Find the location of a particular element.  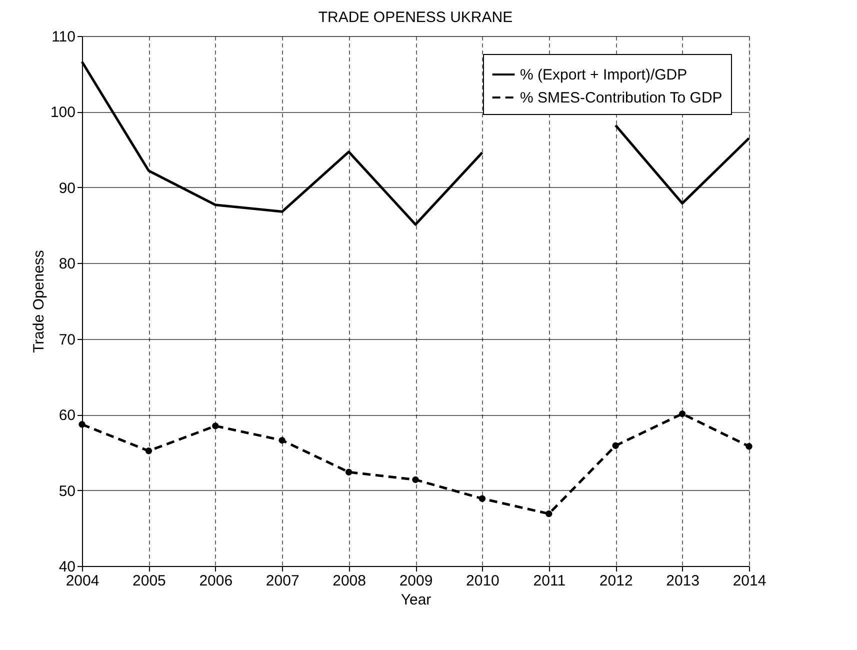

x-tick-label: 2008 is located at coordinates (349, 581).